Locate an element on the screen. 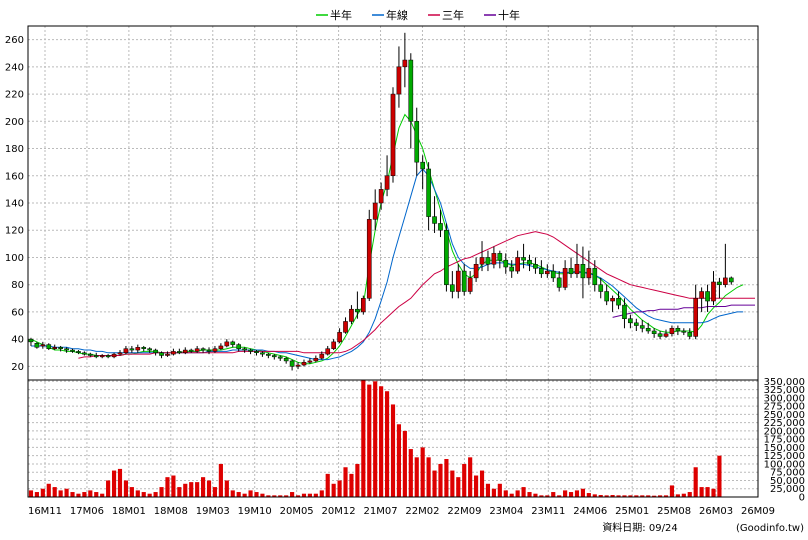 This screenshot has height=540, width=808. x-tick-label: 23M04 is located at coordinates (506, 511).